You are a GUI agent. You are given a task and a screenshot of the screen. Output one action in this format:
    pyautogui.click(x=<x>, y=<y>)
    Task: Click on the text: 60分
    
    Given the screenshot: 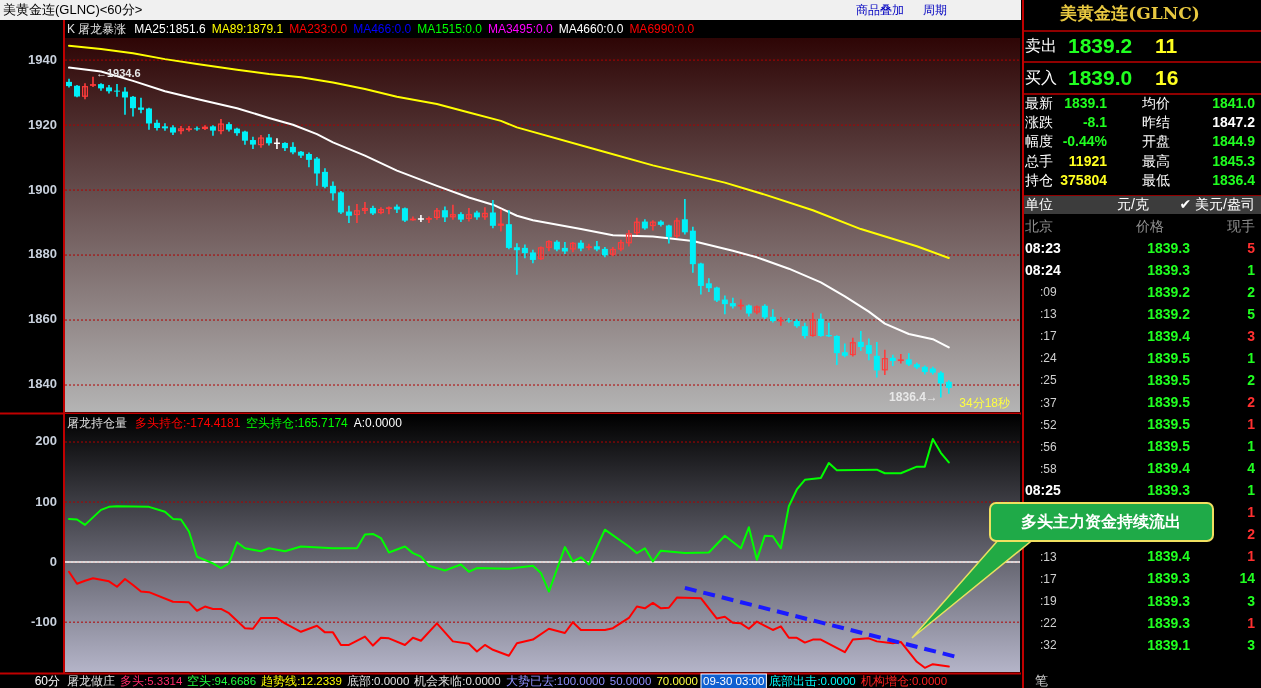 What is the action you would take?
    pyautogui.click(x=47, y=681)
    